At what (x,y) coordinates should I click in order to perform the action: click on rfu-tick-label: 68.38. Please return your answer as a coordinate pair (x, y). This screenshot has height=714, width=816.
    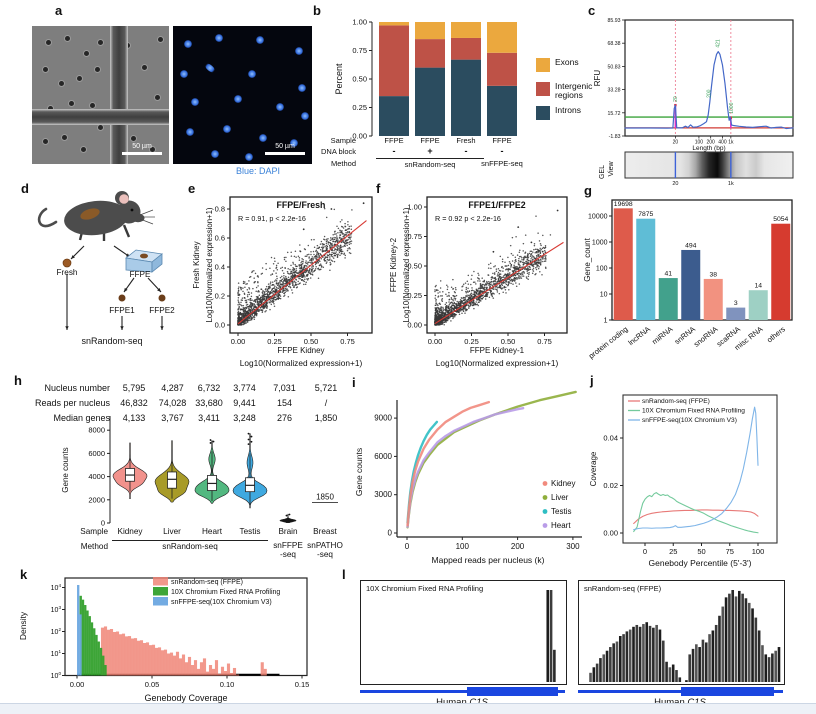
    Looking at the image, I should click on (614, 44).